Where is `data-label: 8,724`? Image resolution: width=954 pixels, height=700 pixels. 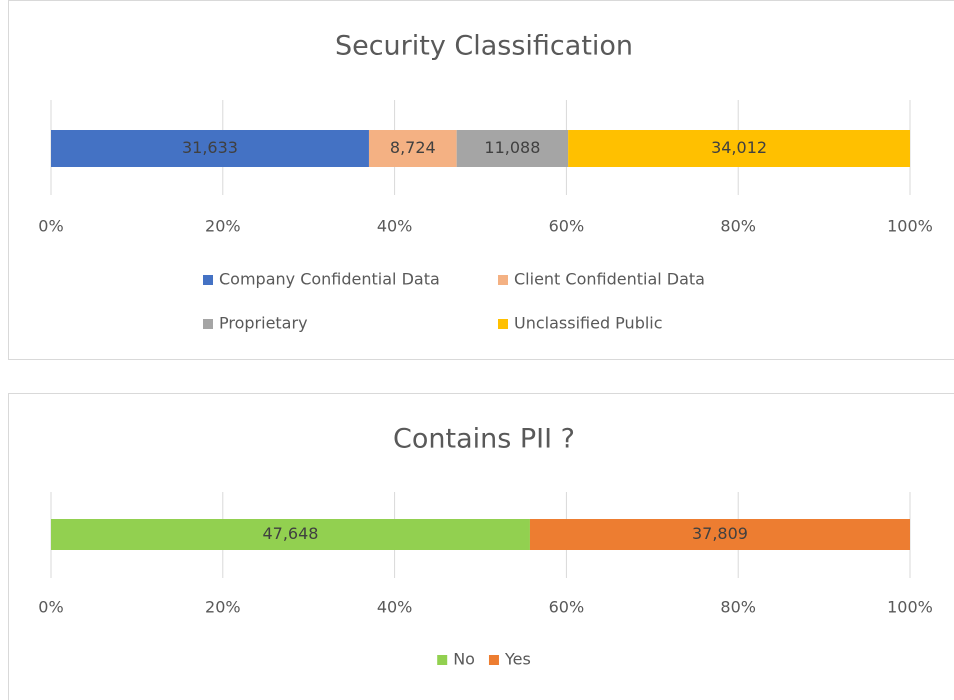
data-label: 8,724 is located at coordinates (413, 147).